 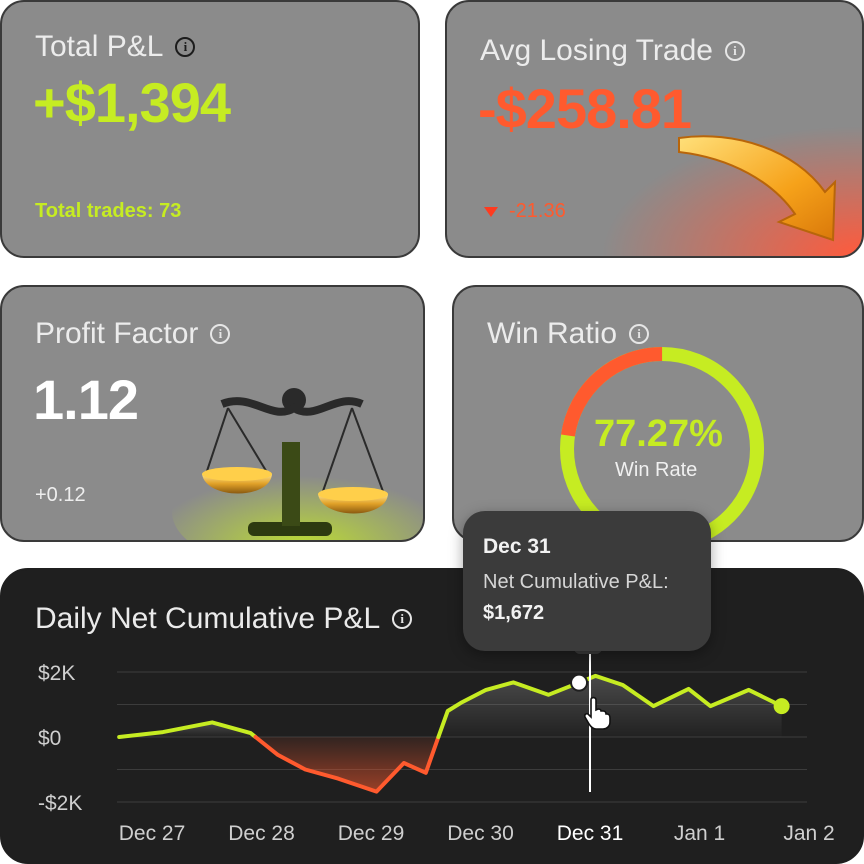 What do you see at coordinates (117, 333) in the screenshot?
I see `profit-factor-title: Profit Factor` at bounding box center [117, 333].